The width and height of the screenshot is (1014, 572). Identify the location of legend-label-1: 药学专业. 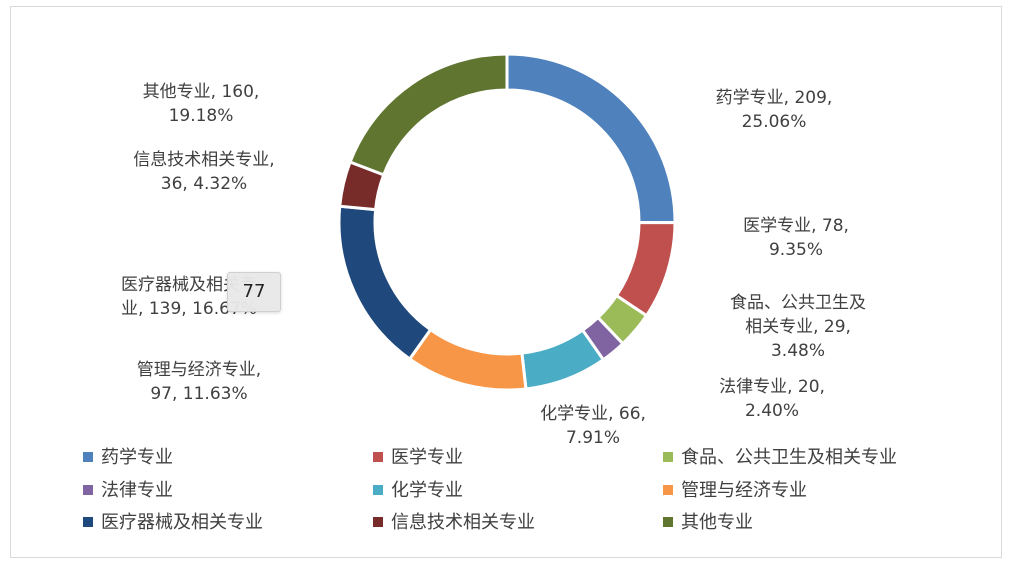
(137, 457).